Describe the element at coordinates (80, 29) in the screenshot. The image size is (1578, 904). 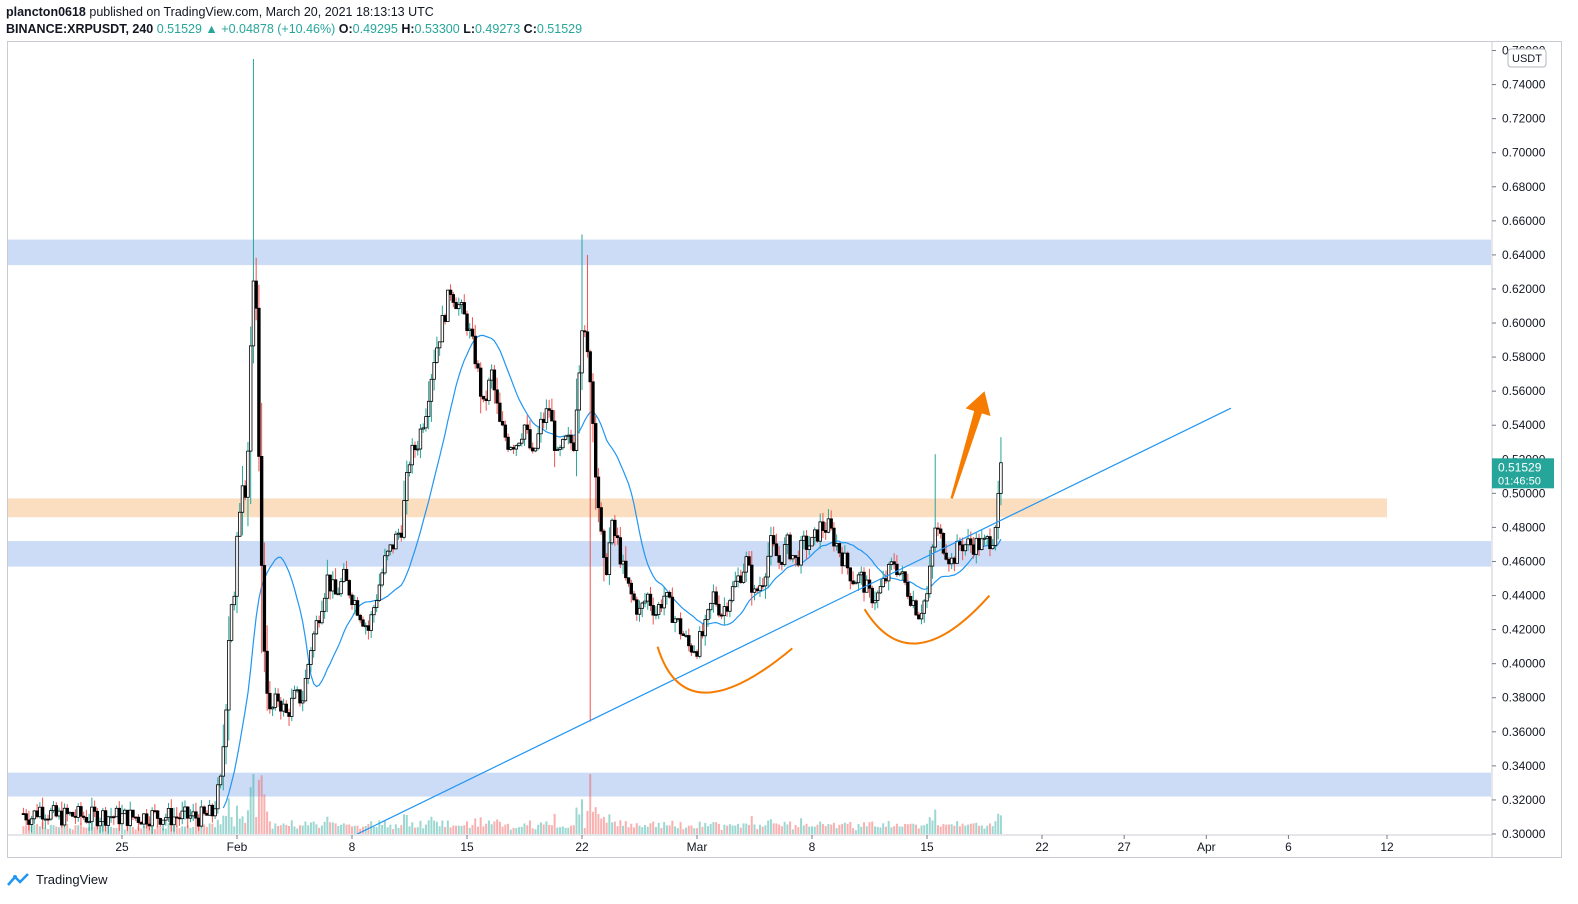
I see `symbol-label: BINANCE:XRPUSDT, 240` at that location.